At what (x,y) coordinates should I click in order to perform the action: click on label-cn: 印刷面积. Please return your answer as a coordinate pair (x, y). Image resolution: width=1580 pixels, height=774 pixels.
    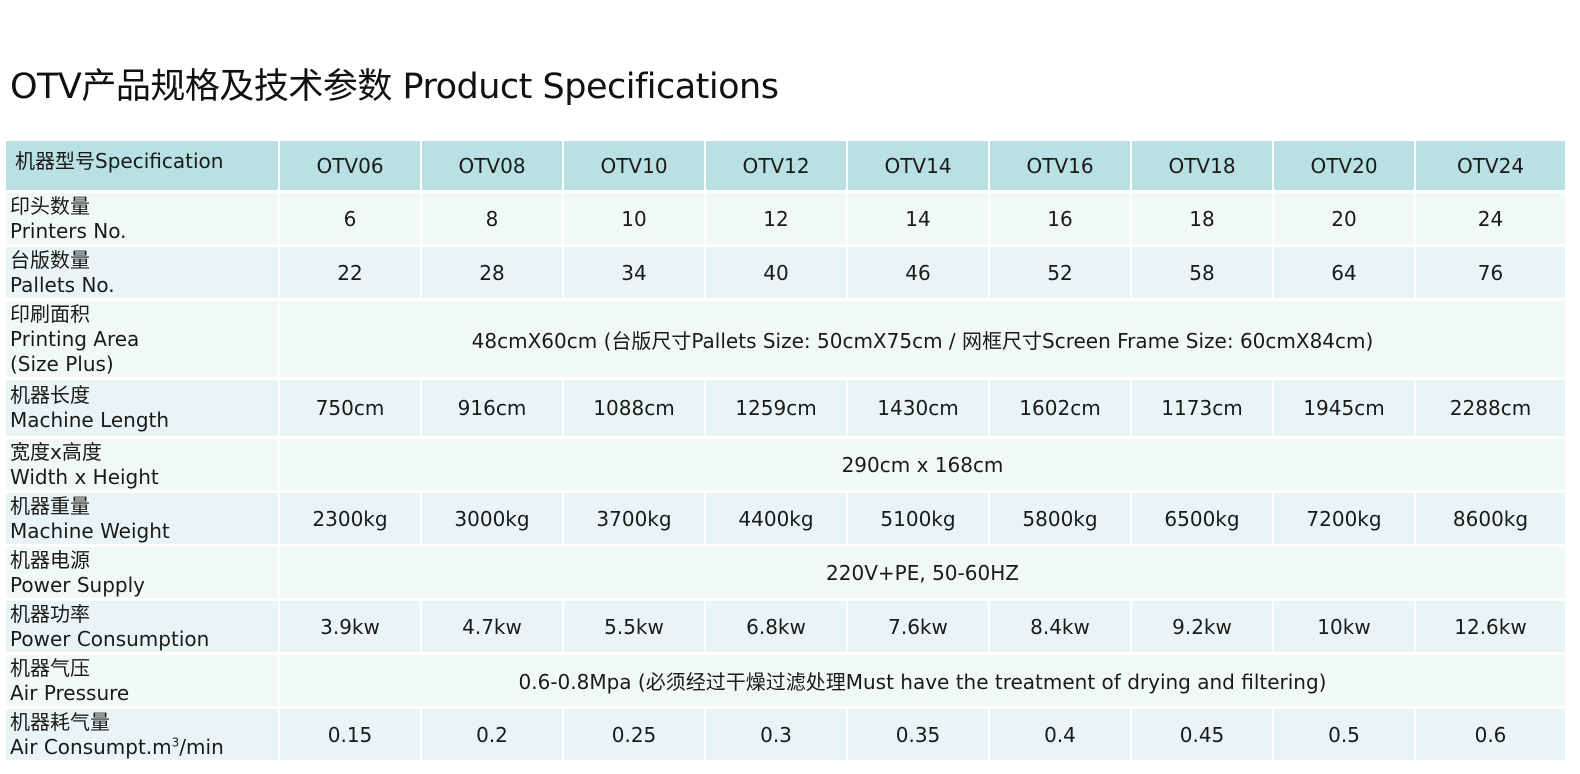
    Looking at the image, I should click on (50, 313).